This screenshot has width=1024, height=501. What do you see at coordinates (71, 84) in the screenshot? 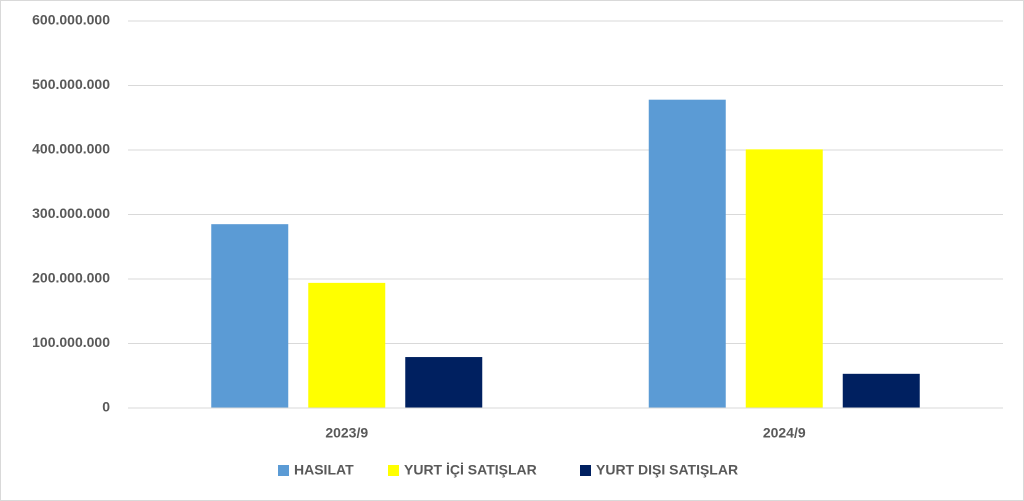
I see `y-tick-label: 500.000.000` at bounding box center [71, 84].